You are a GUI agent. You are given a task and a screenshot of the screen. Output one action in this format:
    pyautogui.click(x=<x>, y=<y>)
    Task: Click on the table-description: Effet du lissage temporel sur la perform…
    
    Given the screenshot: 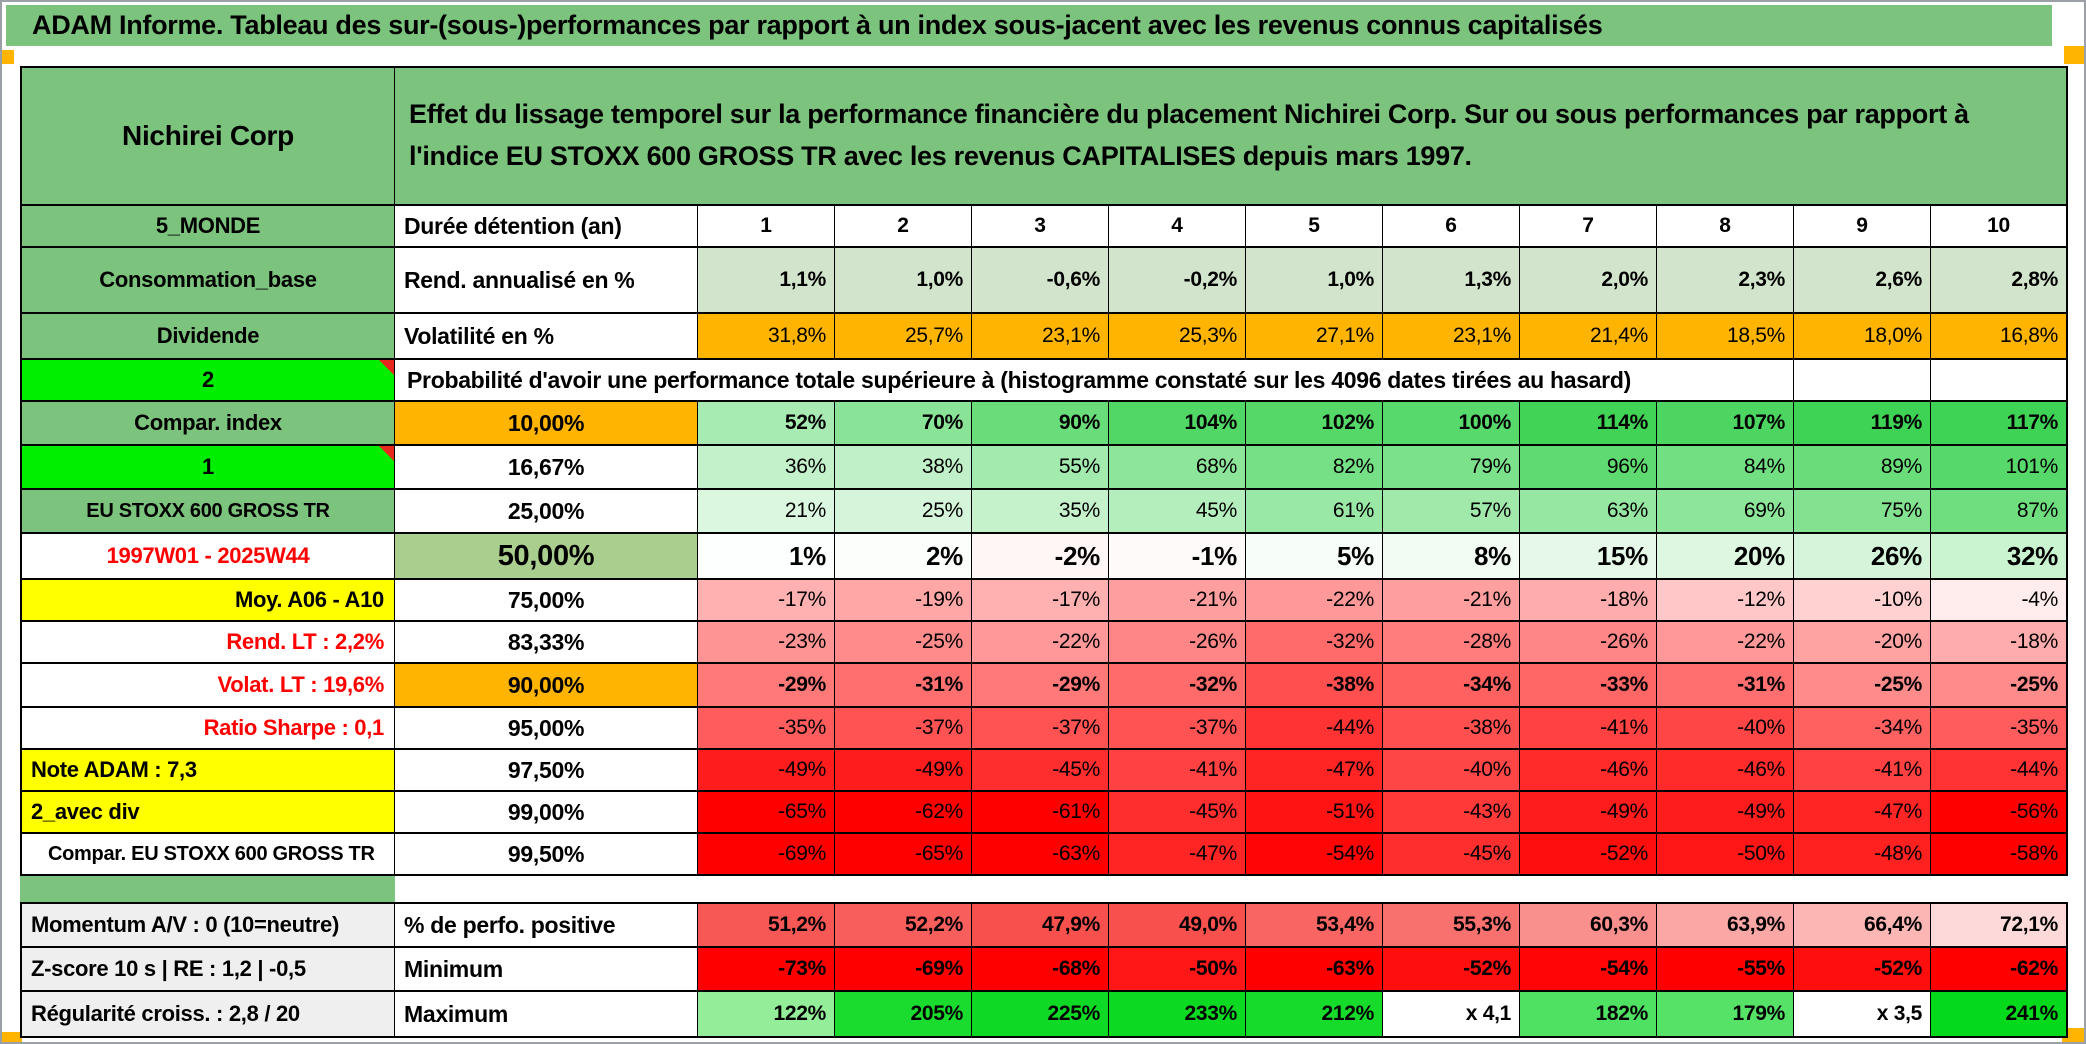 What is the action you would take?
    pyautogui.click(x=1231, y=136)
    